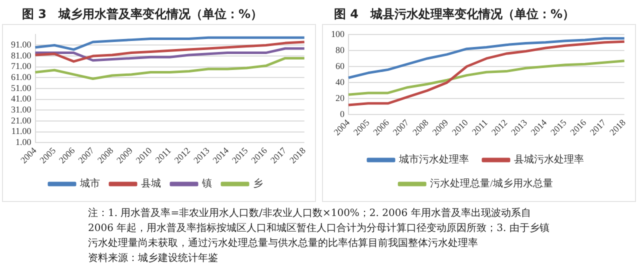  Describe the element at coordinates (21, 55) in the screenshot. I see `y-tick-label: 81.00` at that location.